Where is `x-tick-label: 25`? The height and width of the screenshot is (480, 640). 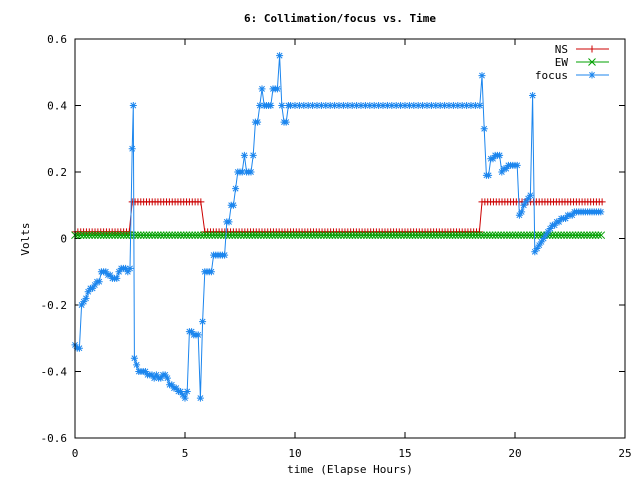 x-tick-label: 25 is located at coordinates (624, 453).